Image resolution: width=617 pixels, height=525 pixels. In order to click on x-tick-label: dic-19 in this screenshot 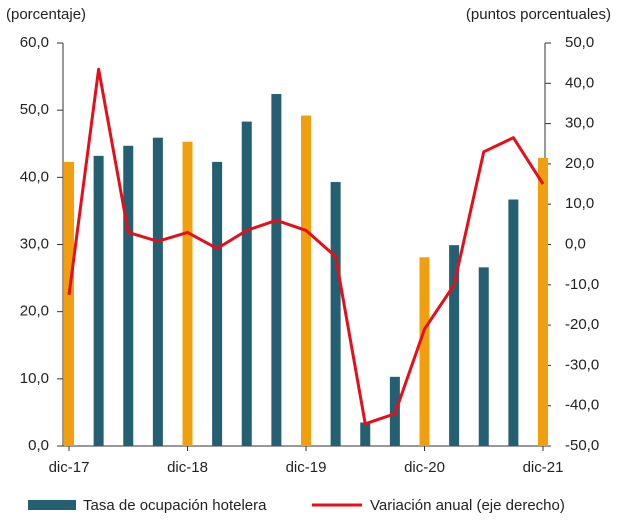, I will do `click(306, 467)`.